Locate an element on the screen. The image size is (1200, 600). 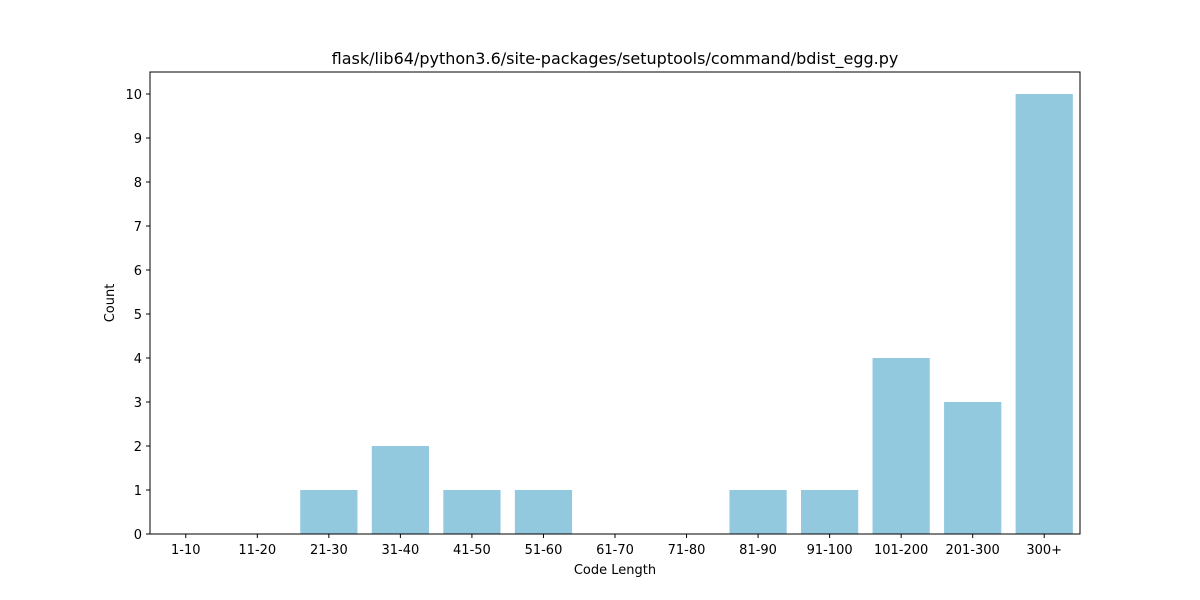
y-tick-label: 4 is located at coordinates (138, 359).